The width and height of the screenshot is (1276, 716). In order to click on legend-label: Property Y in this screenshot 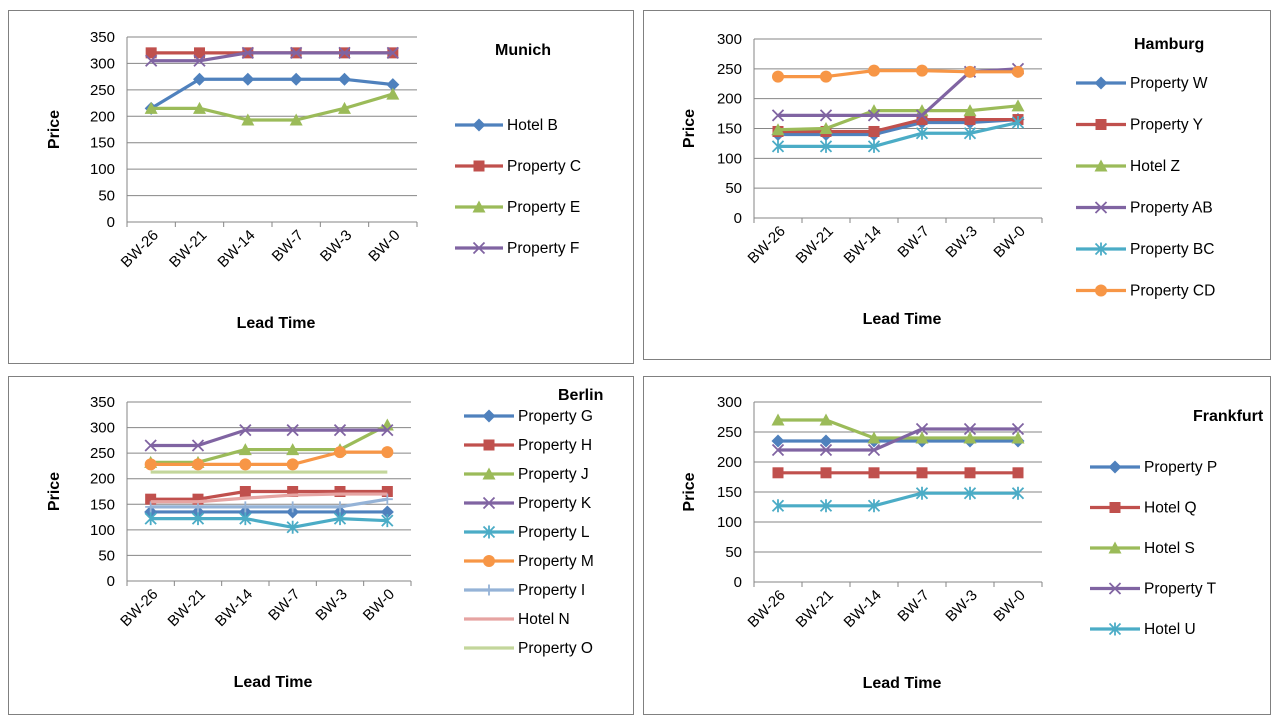, I will do `click(1166, 125)`.